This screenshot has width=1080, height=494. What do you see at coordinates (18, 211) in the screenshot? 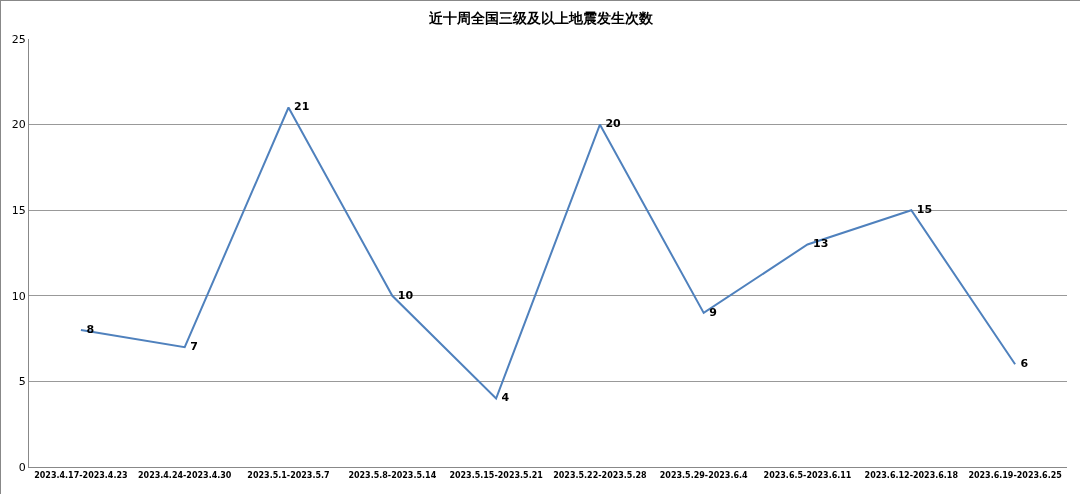
I see `y-tick-label: 15` at bounding box center [18, 211].